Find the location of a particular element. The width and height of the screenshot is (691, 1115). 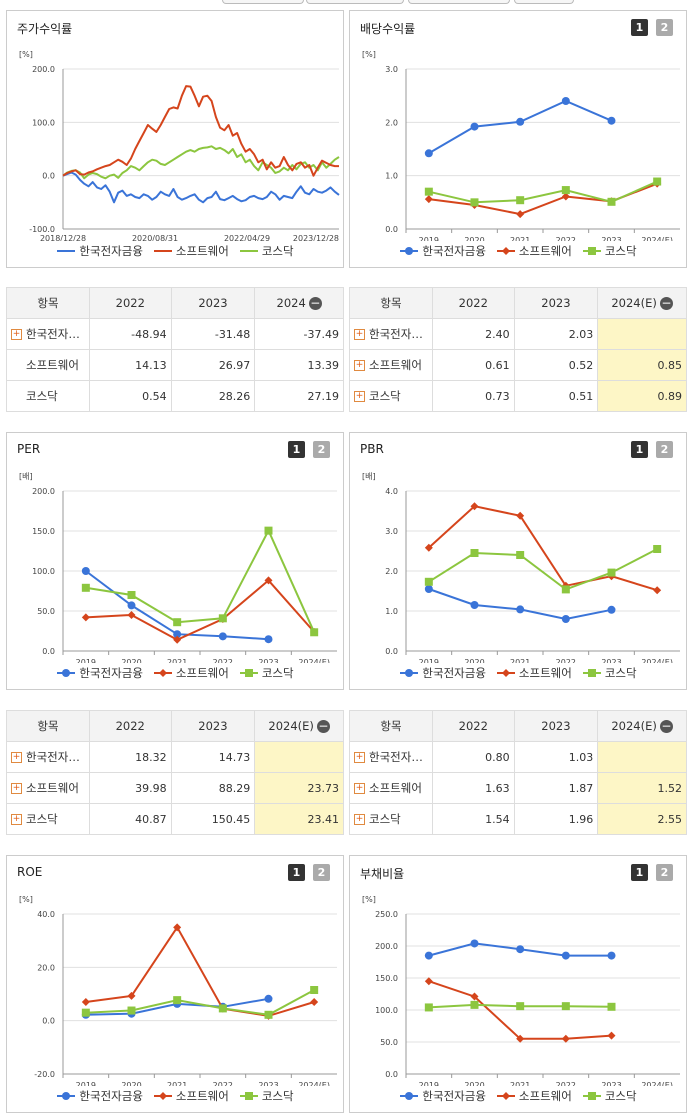

y-tick-label: 4.0 is located at coordinates (391, 491).